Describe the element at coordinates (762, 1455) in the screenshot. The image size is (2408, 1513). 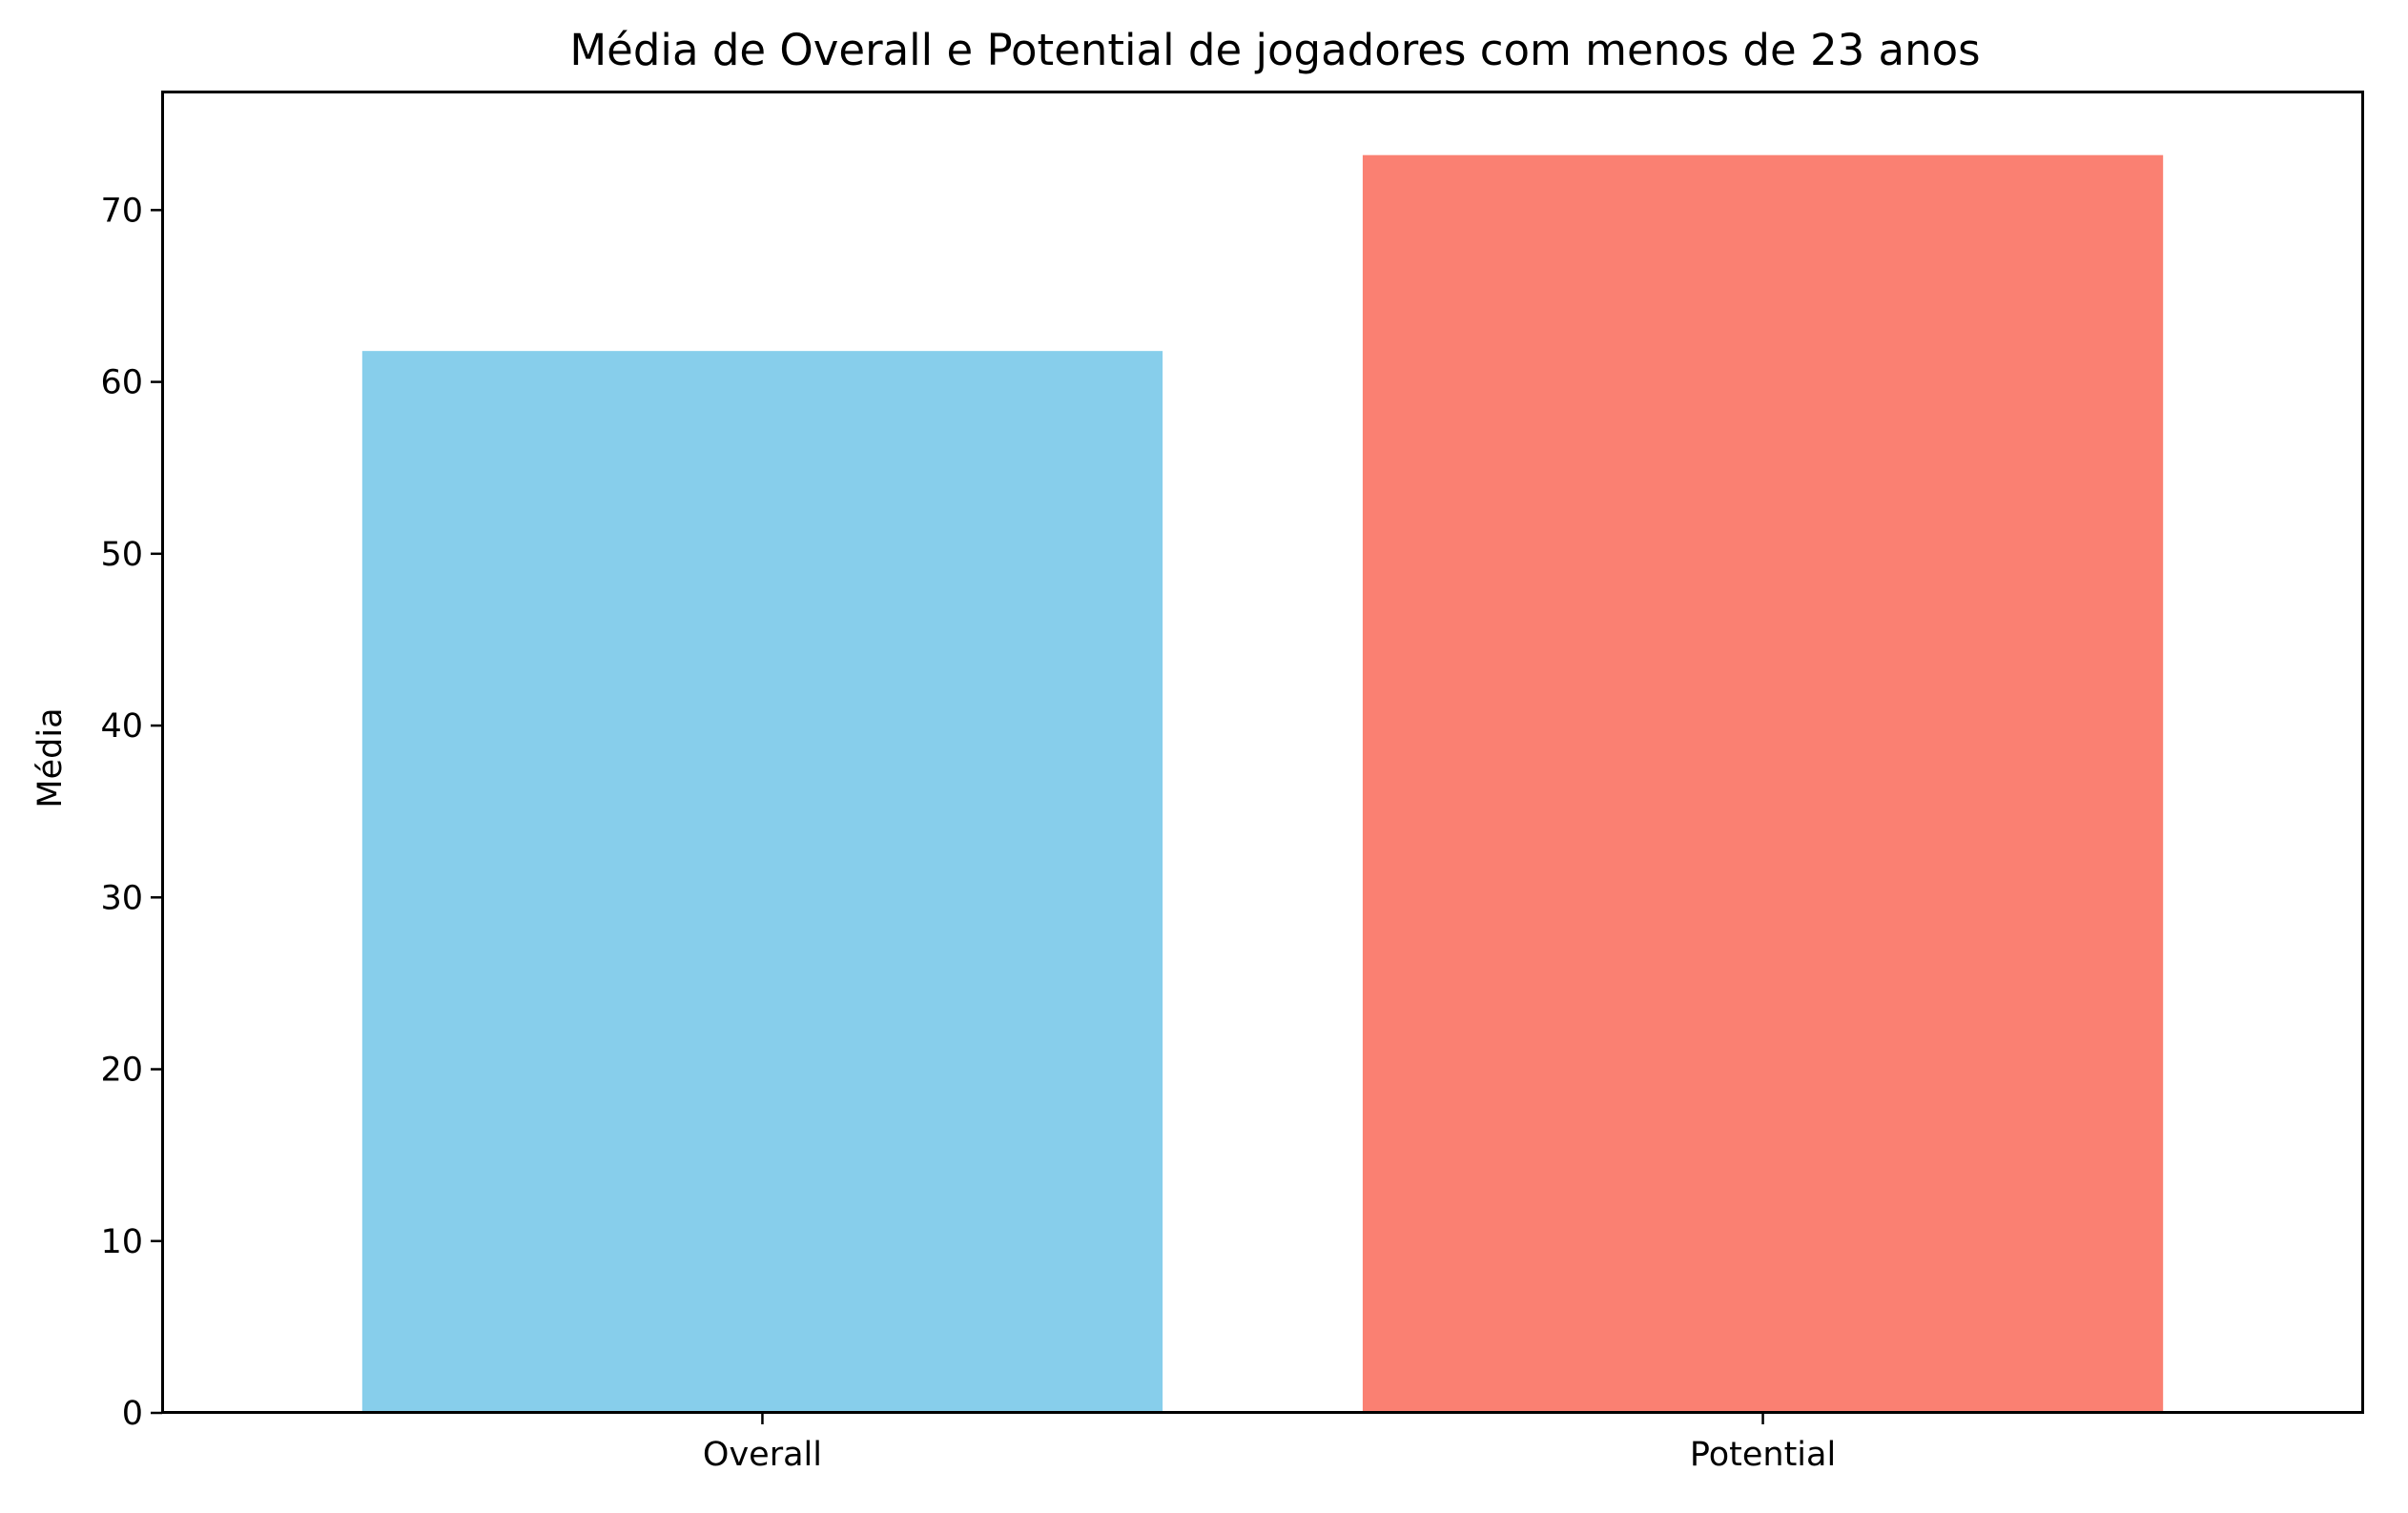
I see `x-tick-label-overall: Overall` at that location.